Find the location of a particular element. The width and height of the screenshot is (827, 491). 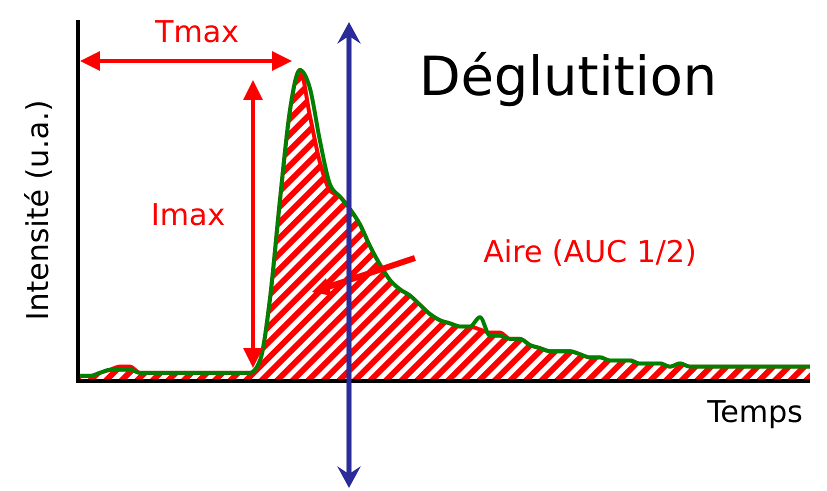

x-axis-title: Temps is located at coordinates (754, 412).